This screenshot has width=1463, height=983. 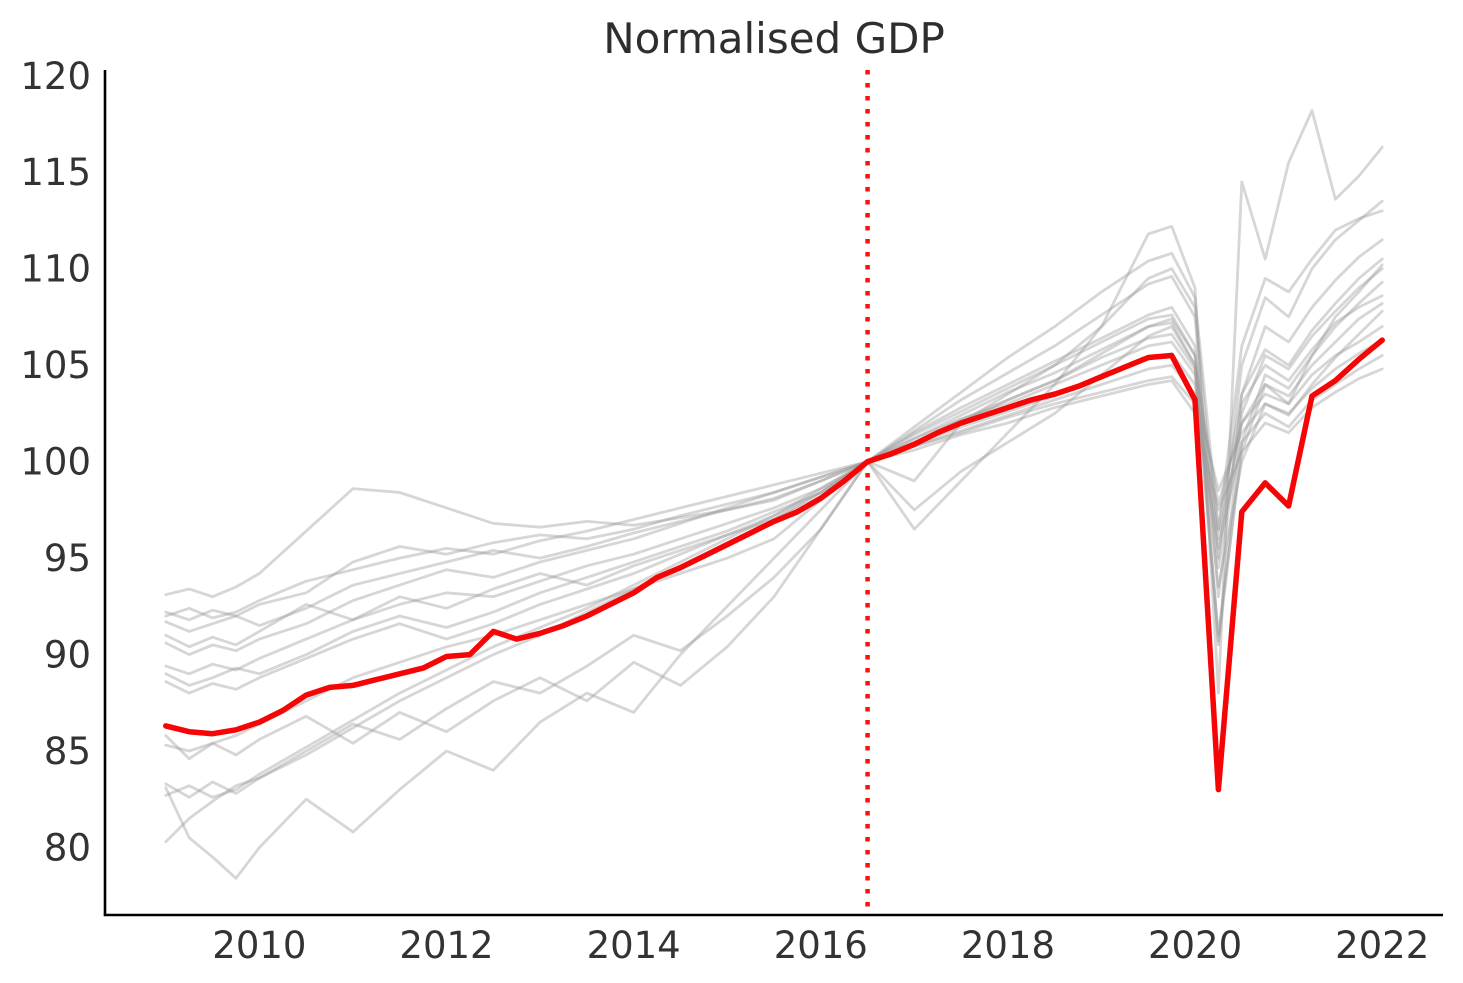 What do you see at coordinates (774, 38) in the screenshot?
I see `chart-title: Normalised GDP` at bounding box center [774, 38].